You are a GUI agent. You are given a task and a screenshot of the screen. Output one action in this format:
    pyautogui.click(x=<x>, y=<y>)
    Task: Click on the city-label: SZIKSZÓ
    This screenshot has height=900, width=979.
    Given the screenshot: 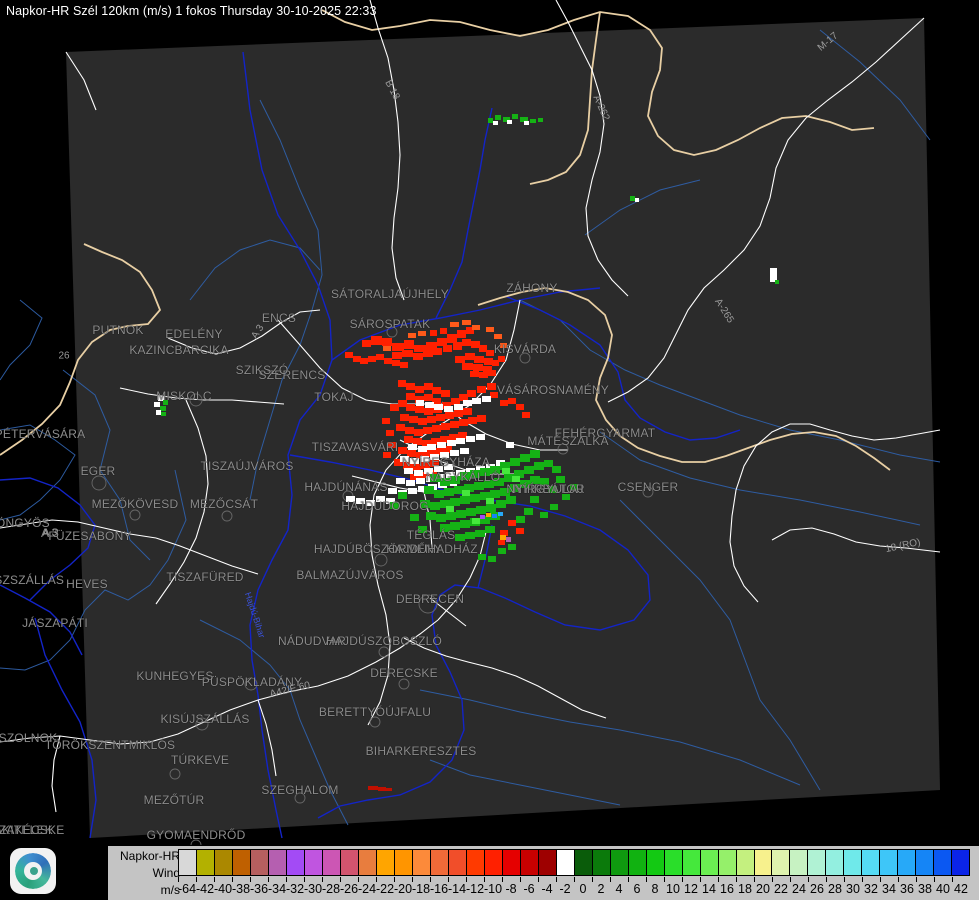 What is the action you would take?
    pyautogui.click(x=262, y=370)
    